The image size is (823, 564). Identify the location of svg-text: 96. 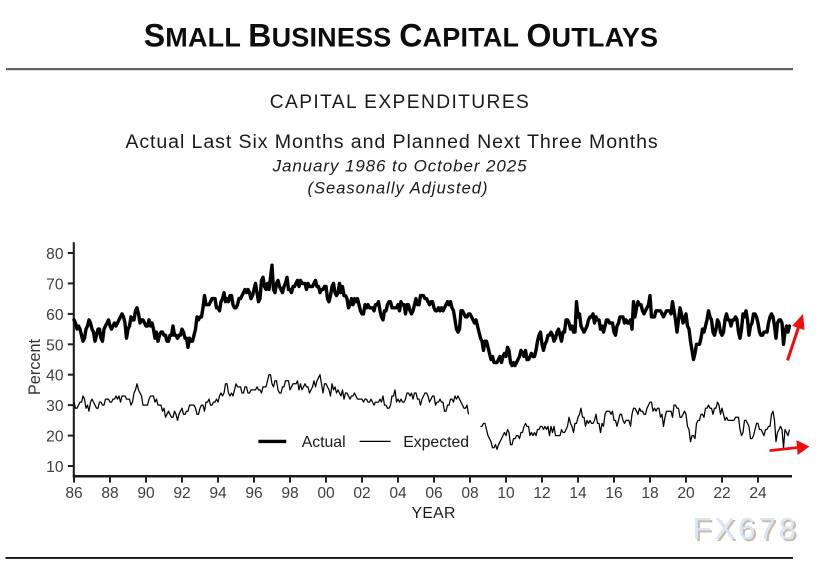
(253, 493).